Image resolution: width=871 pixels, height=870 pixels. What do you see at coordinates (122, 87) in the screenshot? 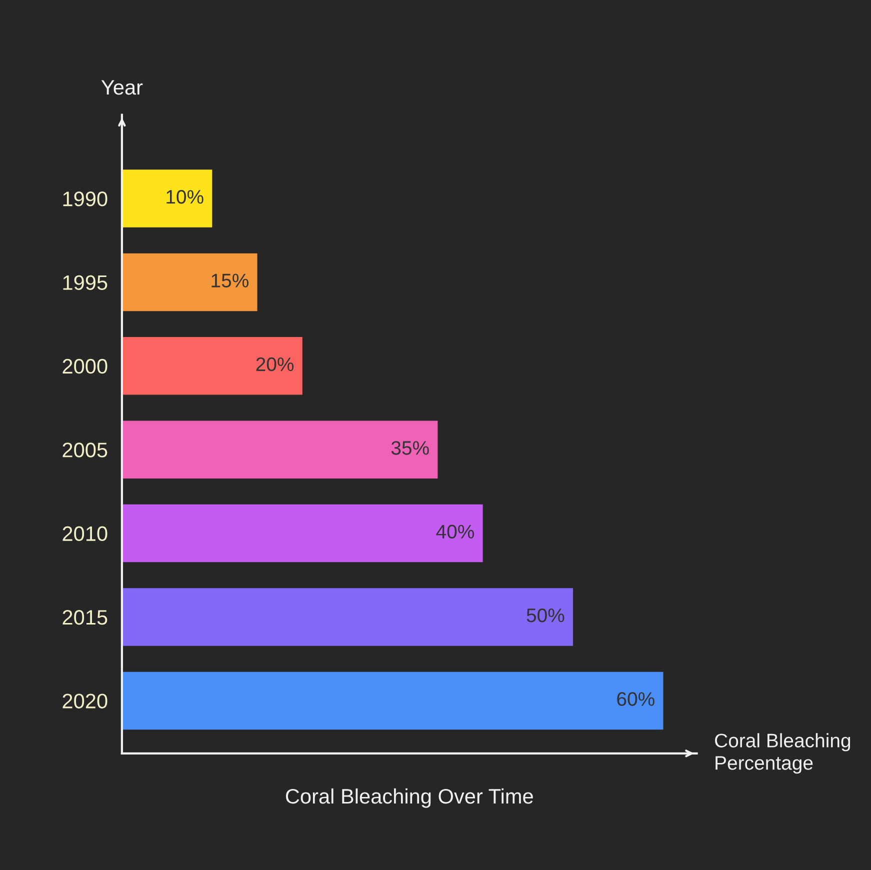
I see `y-axis-title: Year` at bounding box center [122, 87].